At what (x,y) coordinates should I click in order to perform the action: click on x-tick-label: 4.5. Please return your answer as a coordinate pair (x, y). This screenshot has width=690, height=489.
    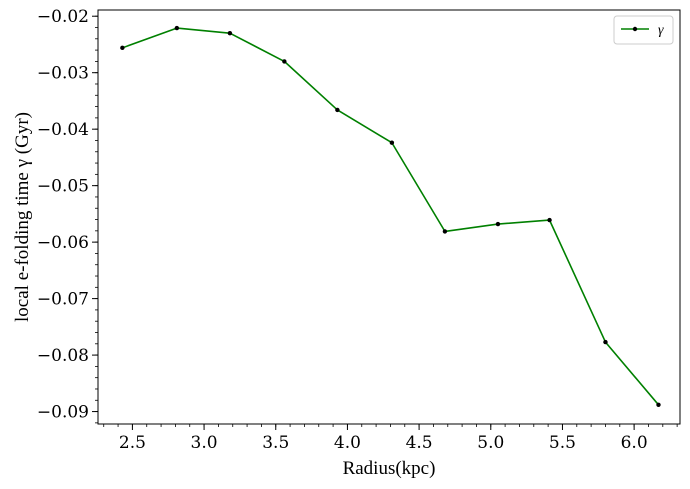
    Looking at the image, I should click on (419, 443).